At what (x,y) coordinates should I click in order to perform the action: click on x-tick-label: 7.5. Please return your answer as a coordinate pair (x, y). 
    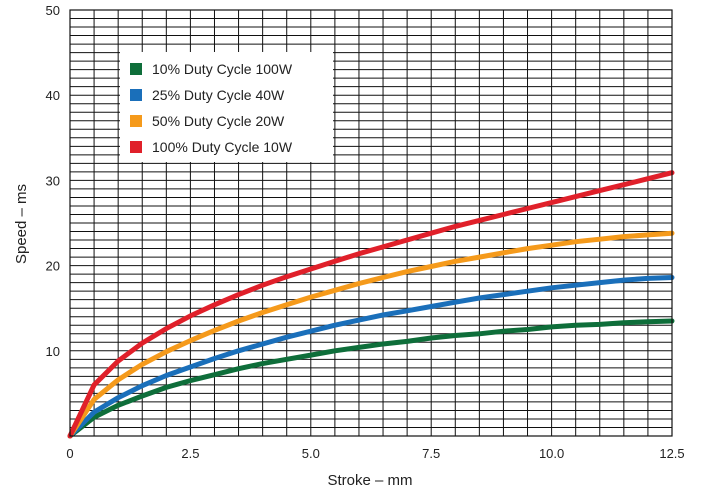
    Looking at the image, I should click on (431, 453).